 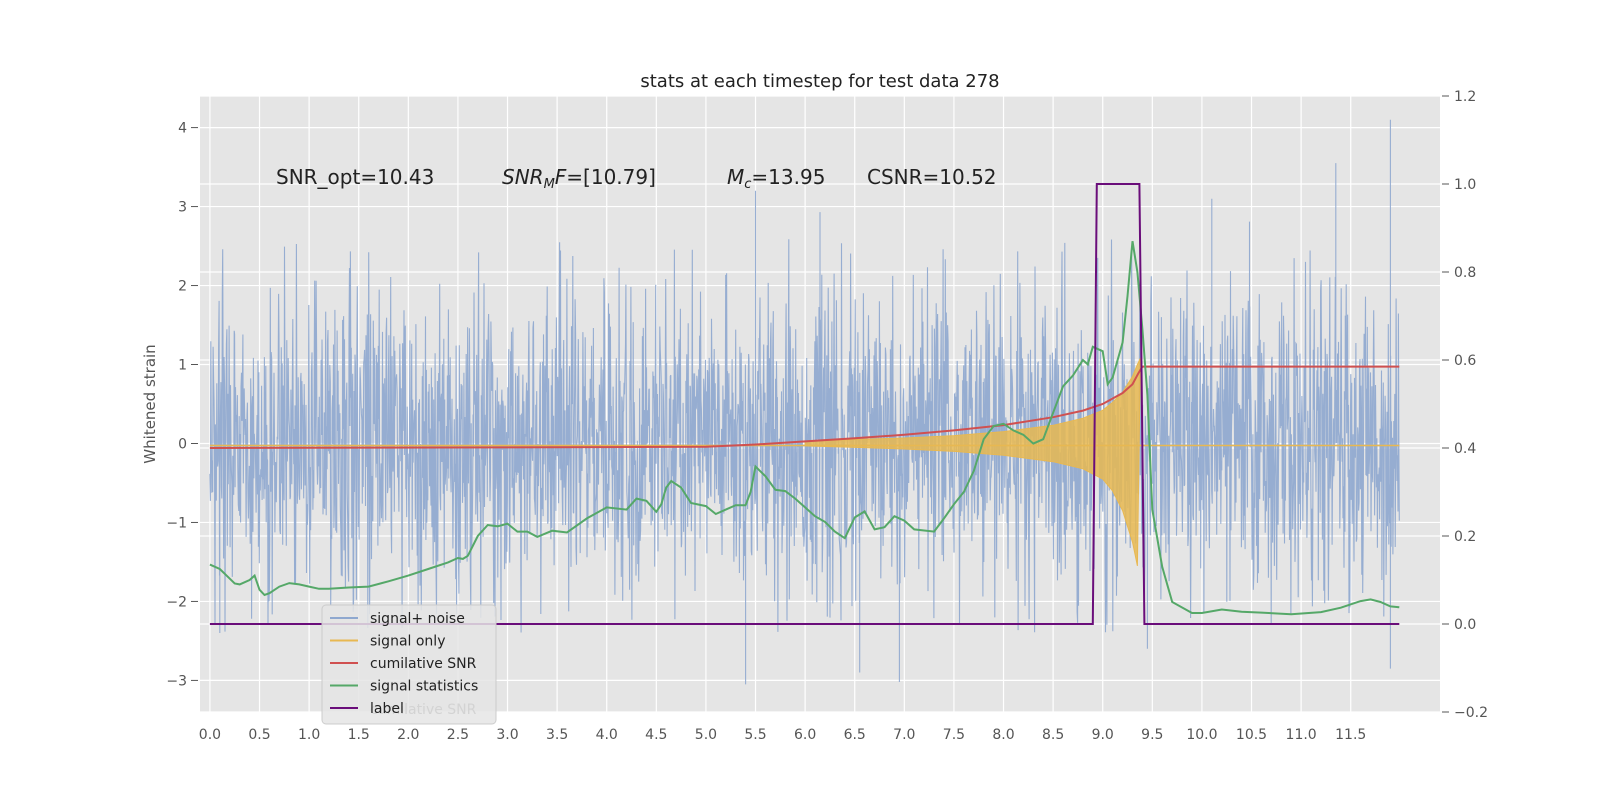 I want to click on y2-tick-label: 0.8, so click(x=1465, y=273).